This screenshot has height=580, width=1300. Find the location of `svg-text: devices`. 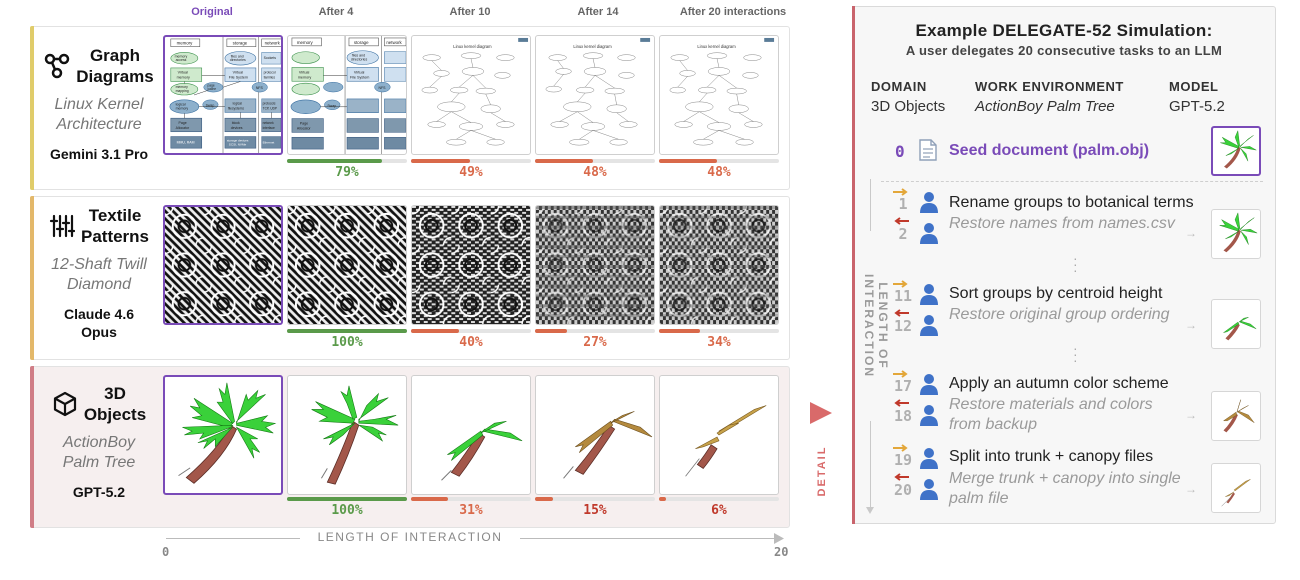

svg-text: devices is located at coordinates (237, 128).